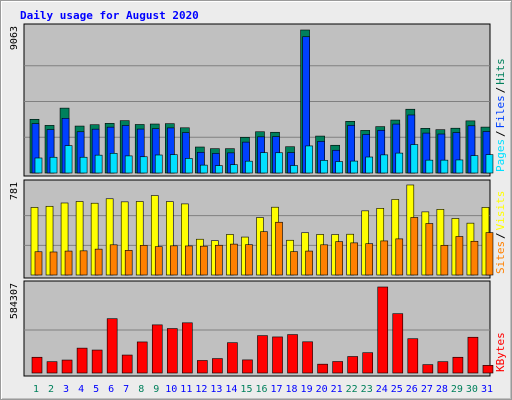 The height and width of the screenshot is (400, 512). Describe the element at coordinates (14, 301) in the screenshot. I see `y-axis-max-label: 584307` at that location.